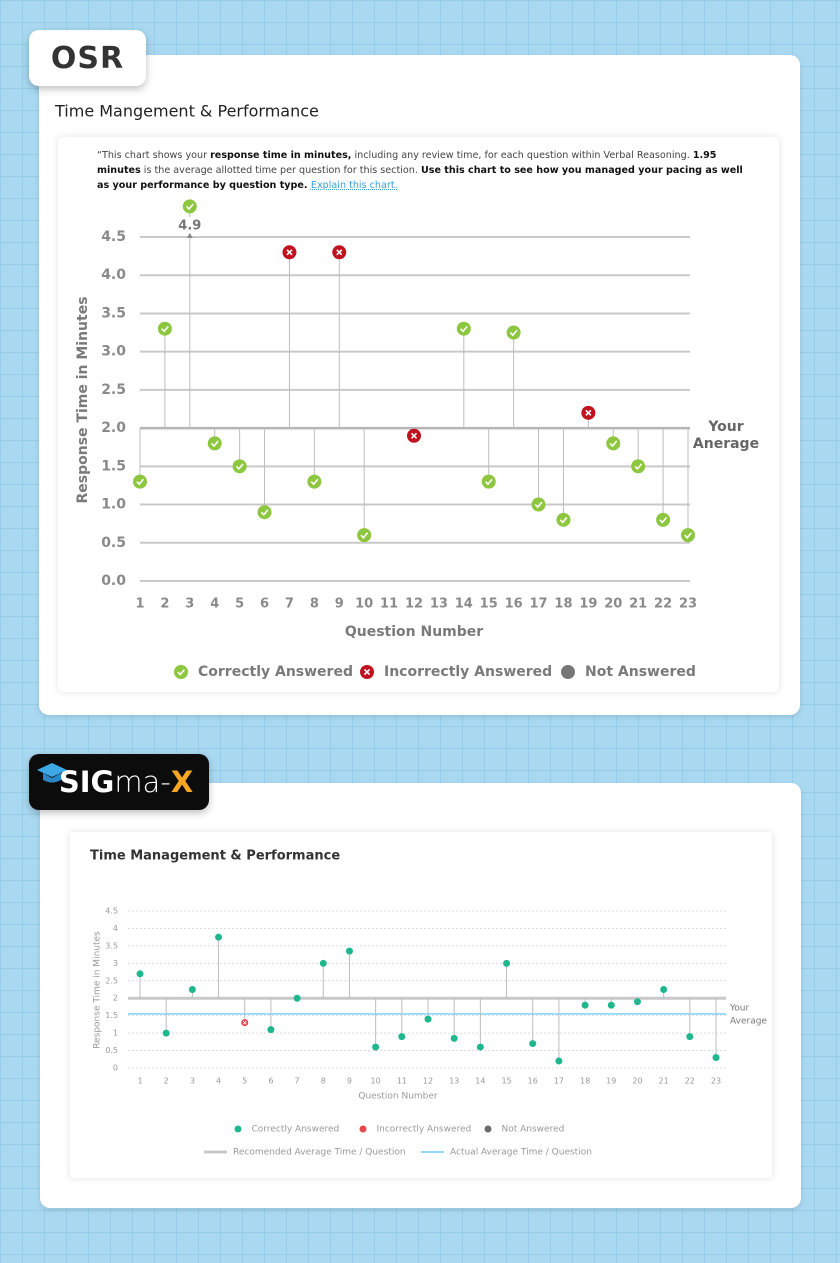  Describe the element at coordinates (113, 428) in the screenshot. I see `y-tick-label: 2.0` at that location.